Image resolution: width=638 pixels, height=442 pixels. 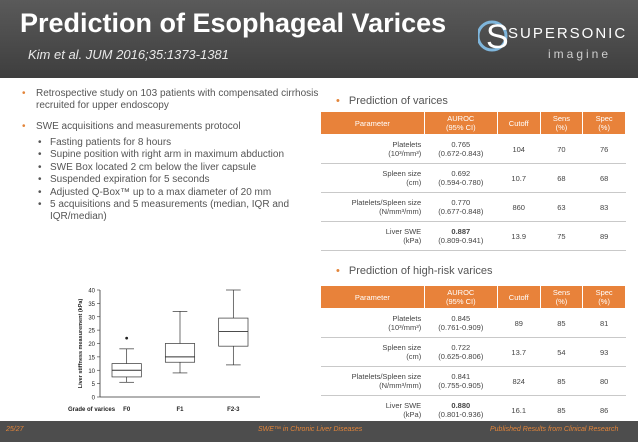 I want to click on y-tick-label: 35, so click(x=91, y=305).